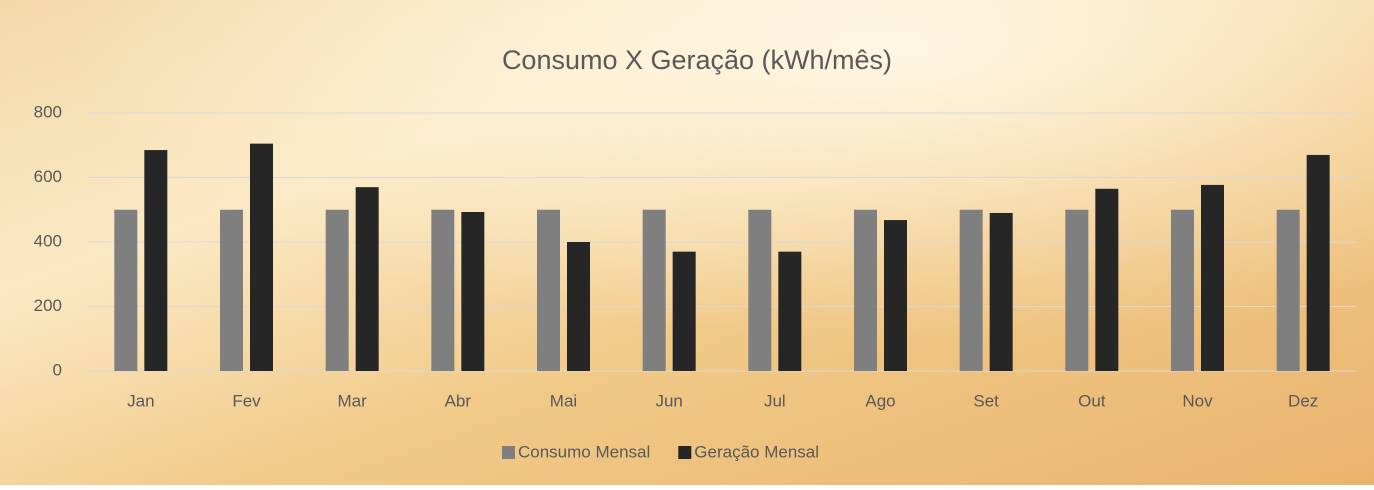  What do you see at coordinates (668, 400) in the screenshot?
I see `x-tick-label: Jun` at bounding box center [668, 400].